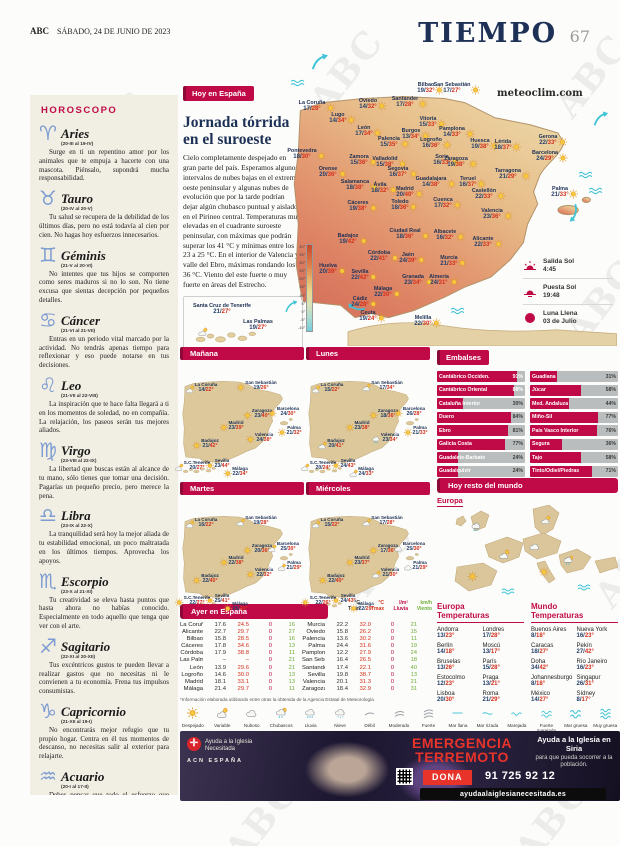  What do you see at coordinates (431, 179) in the screenshot?
I see `city-name: Guadalajara` at bounding box center [431, 179].